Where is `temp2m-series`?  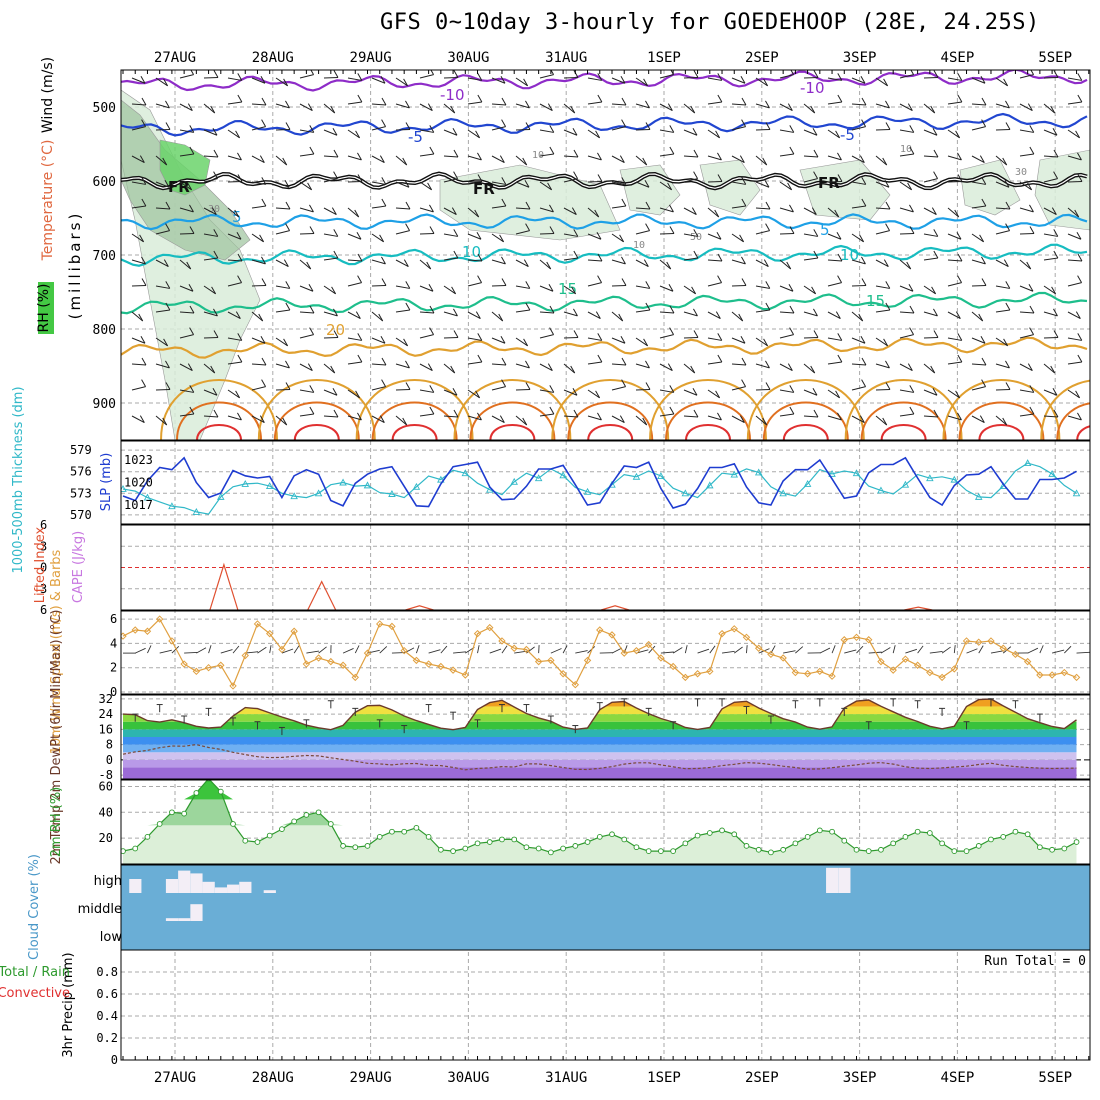 temp2m-series is located at coordinates (599, 738).